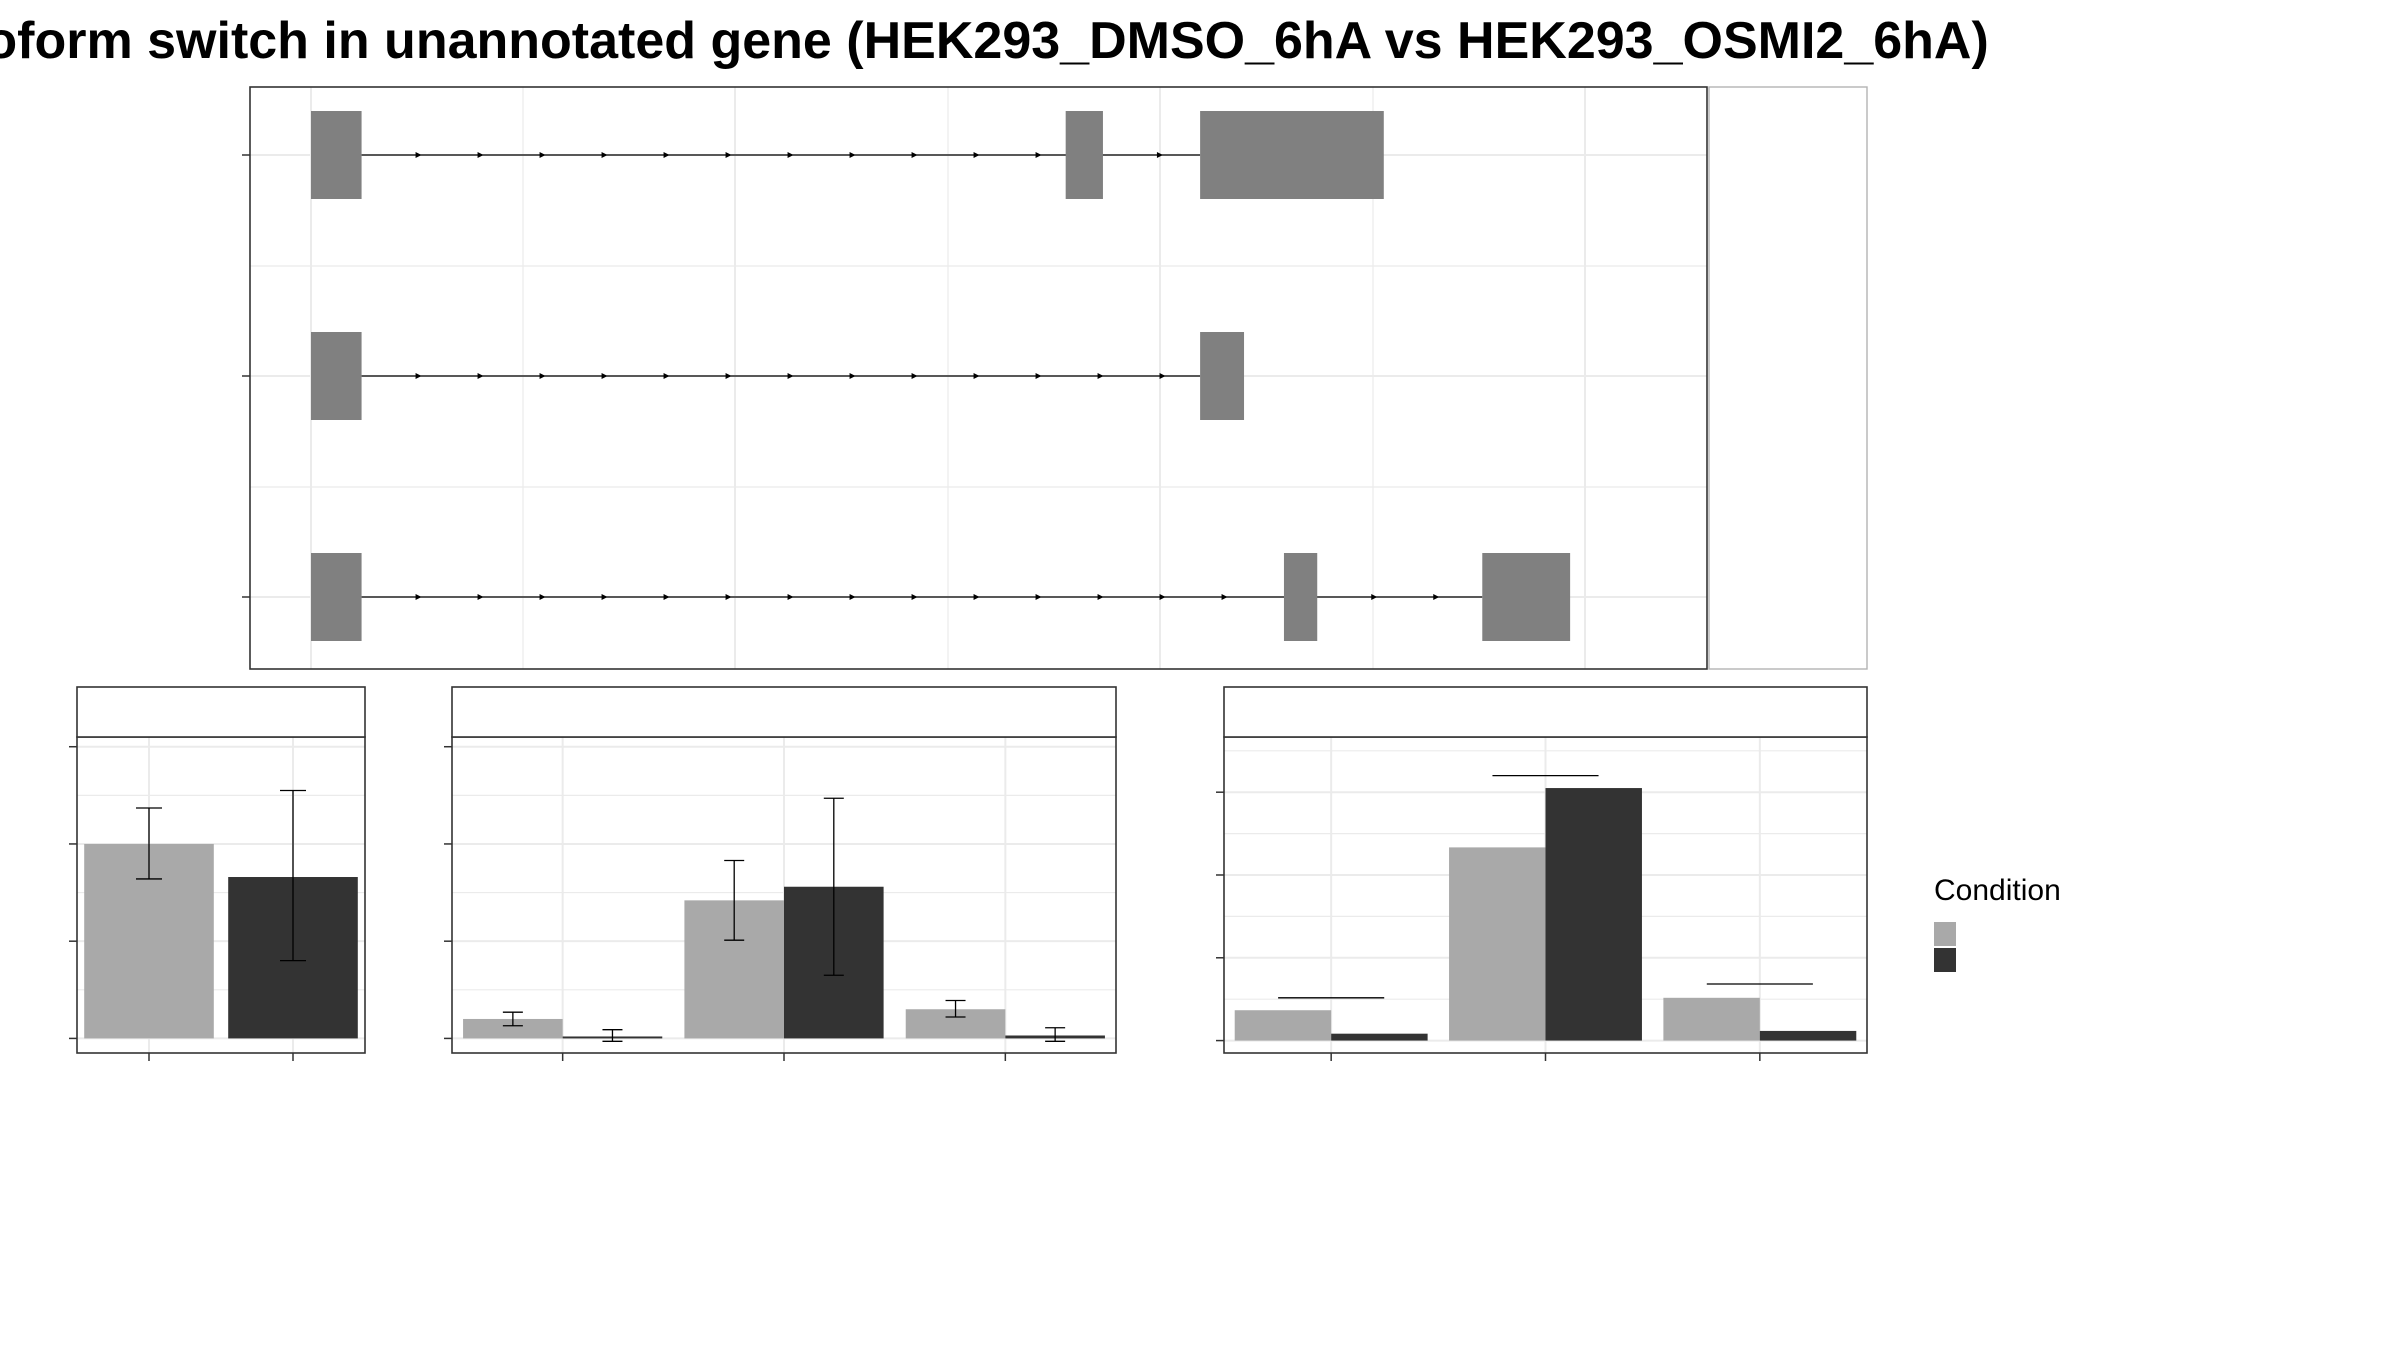  What do you see at coordinates (1997, 923) in the screenshot?
I see `legend: Condition` at bounding box center [1997, 923].